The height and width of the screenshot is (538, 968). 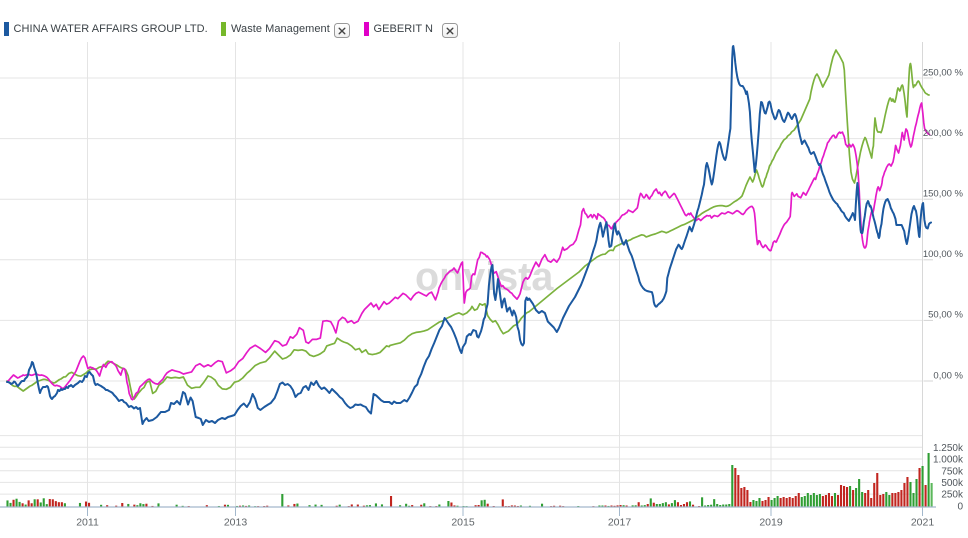 I want to click on svg-text: 250k, so click(x=952, y=495).